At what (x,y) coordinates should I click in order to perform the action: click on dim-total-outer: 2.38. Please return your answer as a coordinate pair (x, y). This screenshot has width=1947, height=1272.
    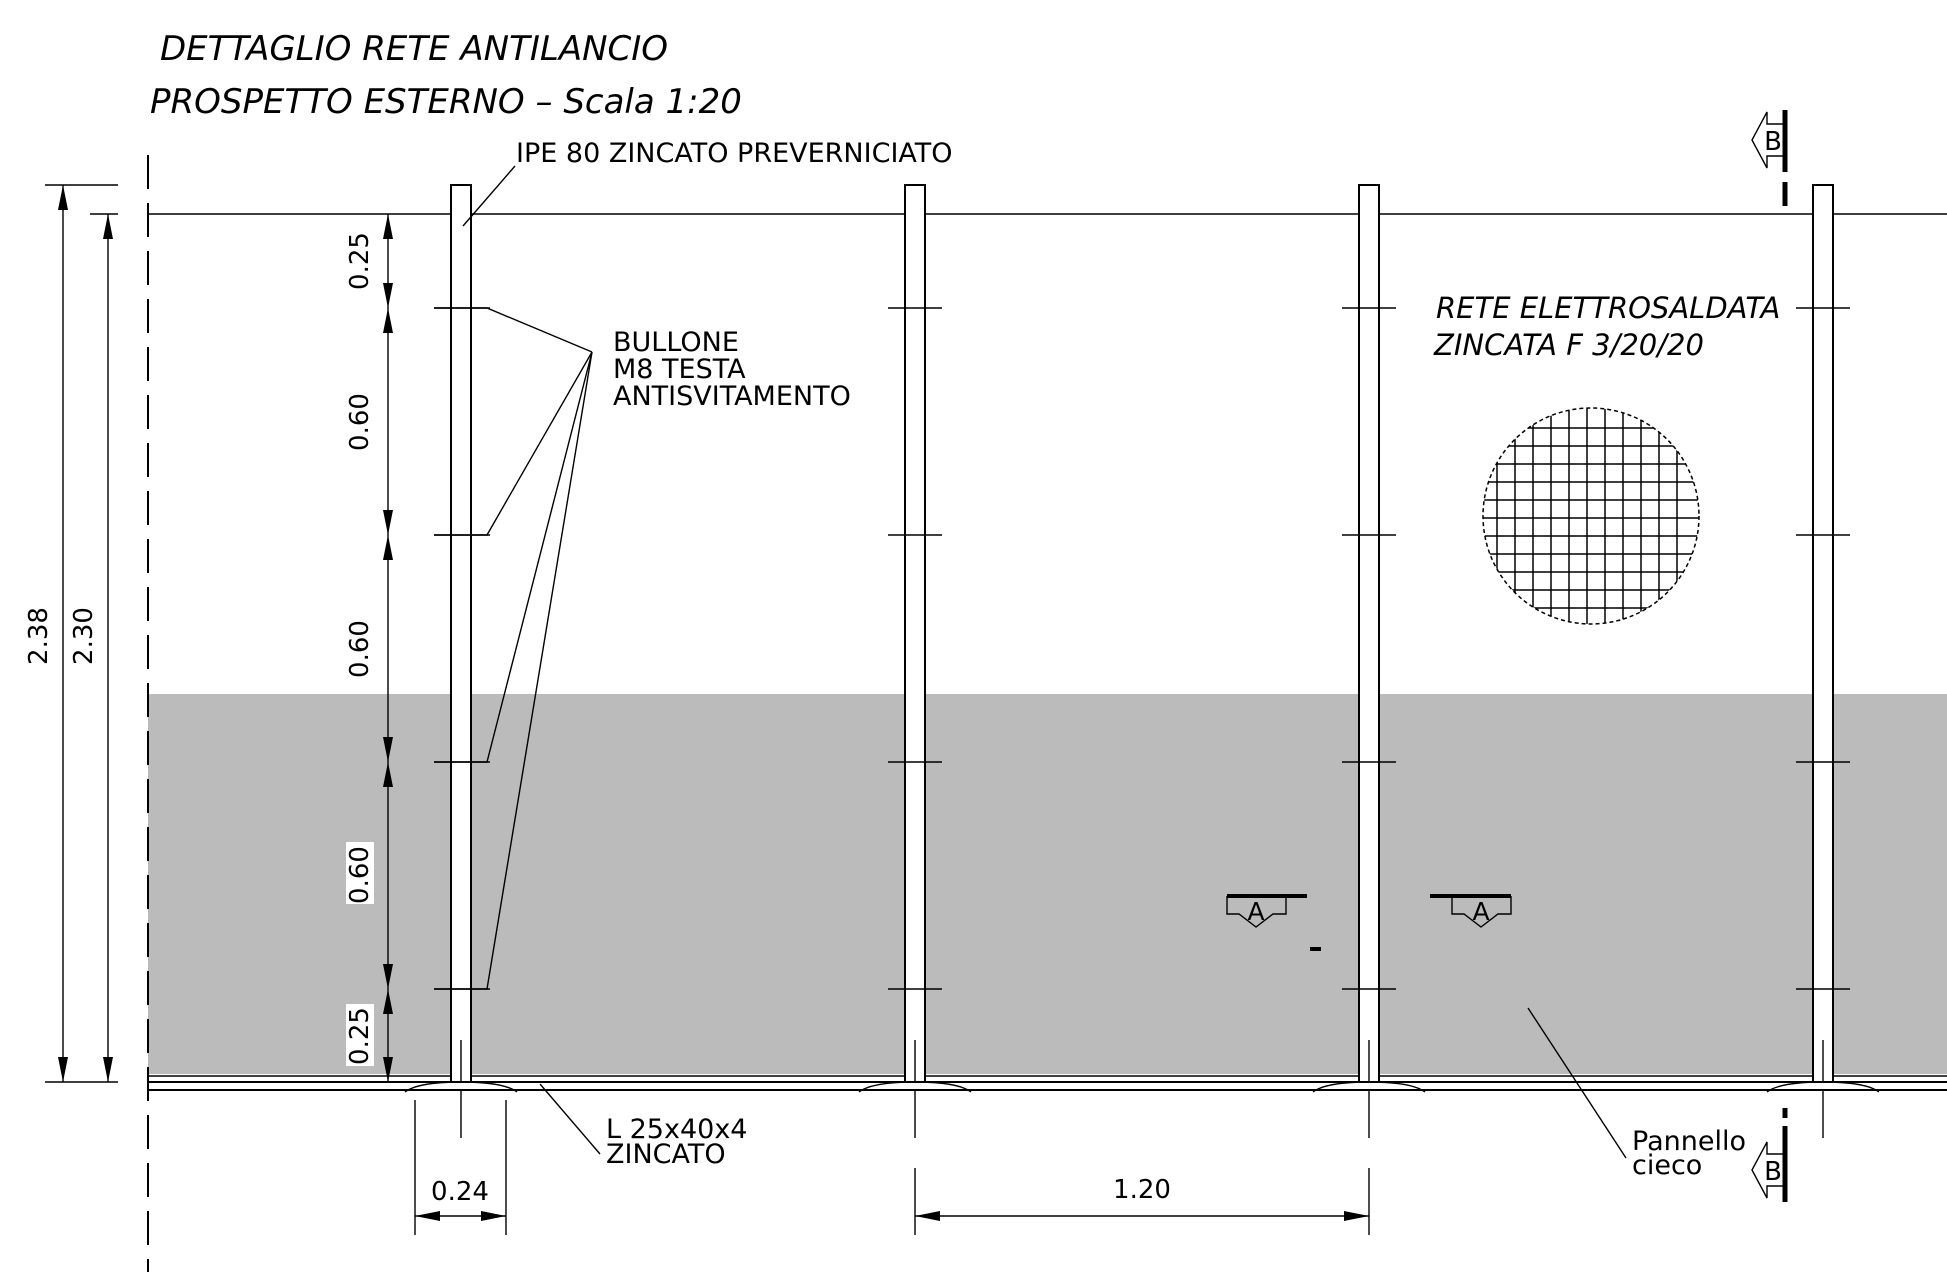
    Looking at the image, I should click on (39, 636).